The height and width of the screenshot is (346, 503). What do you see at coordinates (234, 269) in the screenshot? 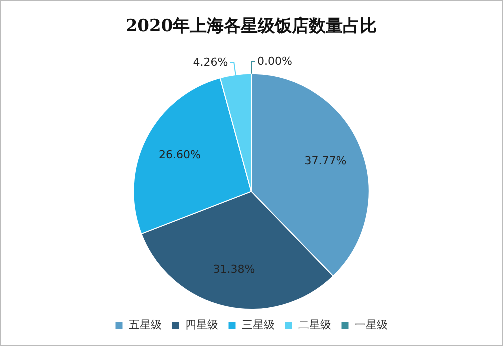
I see `data-label: 31.38%` at bounding box center [234, 269].